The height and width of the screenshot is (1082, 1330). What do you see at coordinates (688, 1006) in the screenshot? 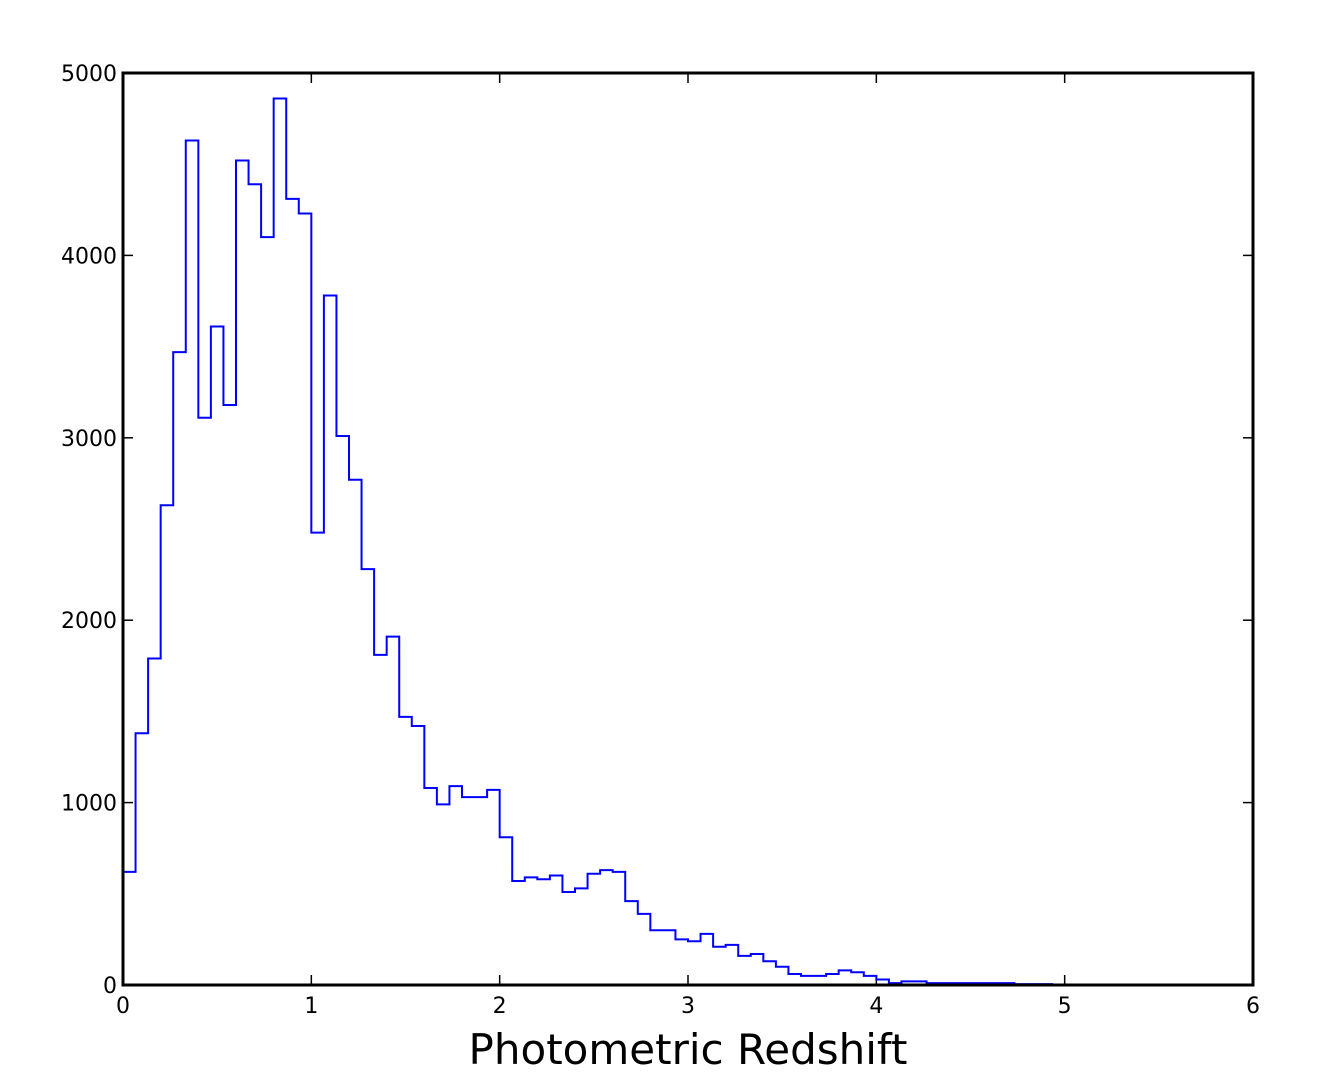
I see `x-tick-label: 3` at bounding box center [688, 1006].